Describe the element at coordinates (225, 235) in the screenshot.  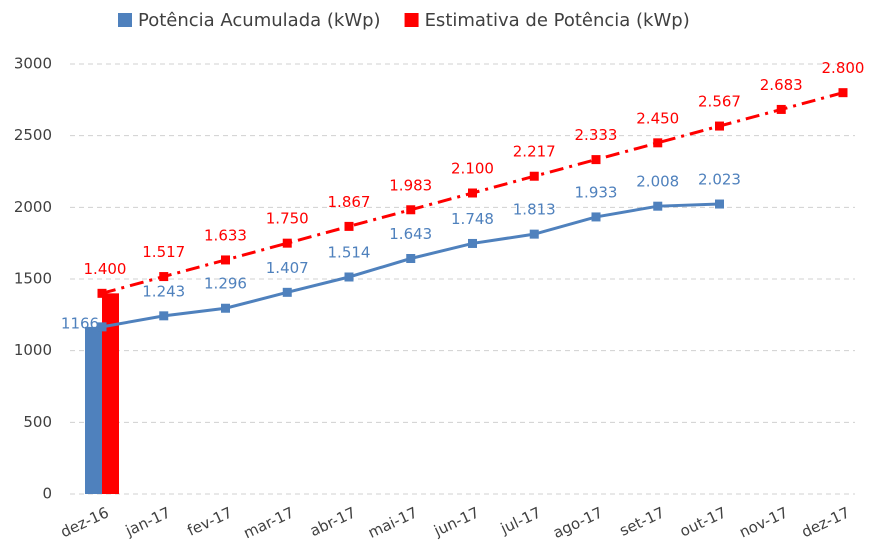
I see `data-label: 1.633` at that location.